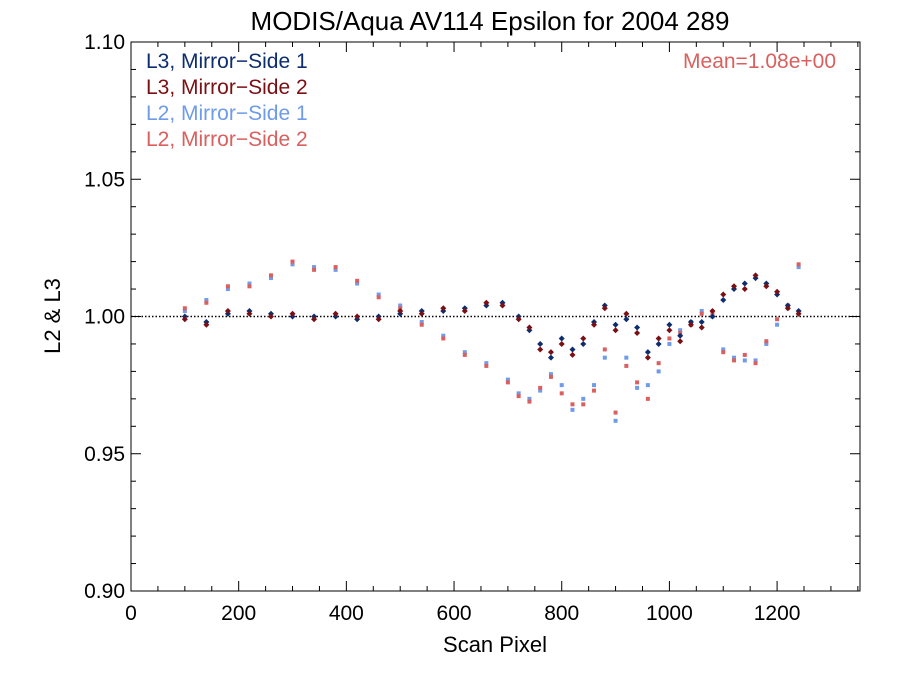 The height and width of the screenshot is (675, 900). Describe the element at coordinates (104, 317) in the screenshot. I see `y-tick-label: 1.00` at that location.